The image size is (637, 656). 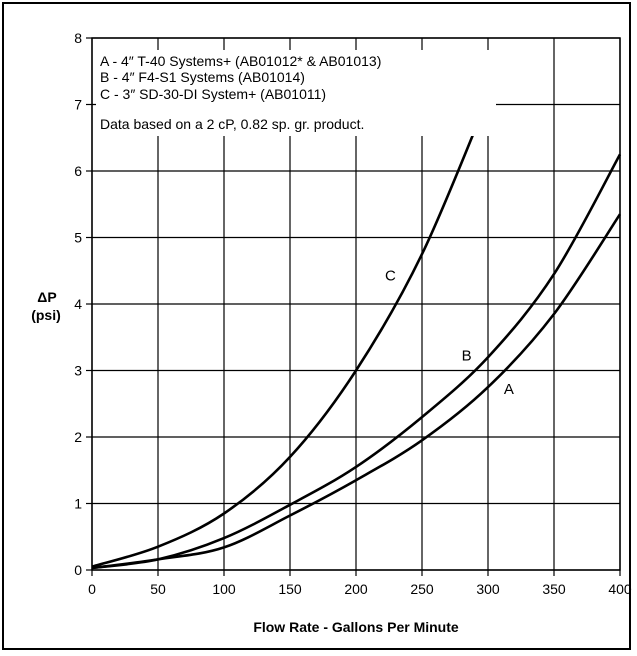 What do you see at coordinates (46, 297) in the screenshot?
I see `y-axis-label: ΔP` at bounding box center [46, 297].